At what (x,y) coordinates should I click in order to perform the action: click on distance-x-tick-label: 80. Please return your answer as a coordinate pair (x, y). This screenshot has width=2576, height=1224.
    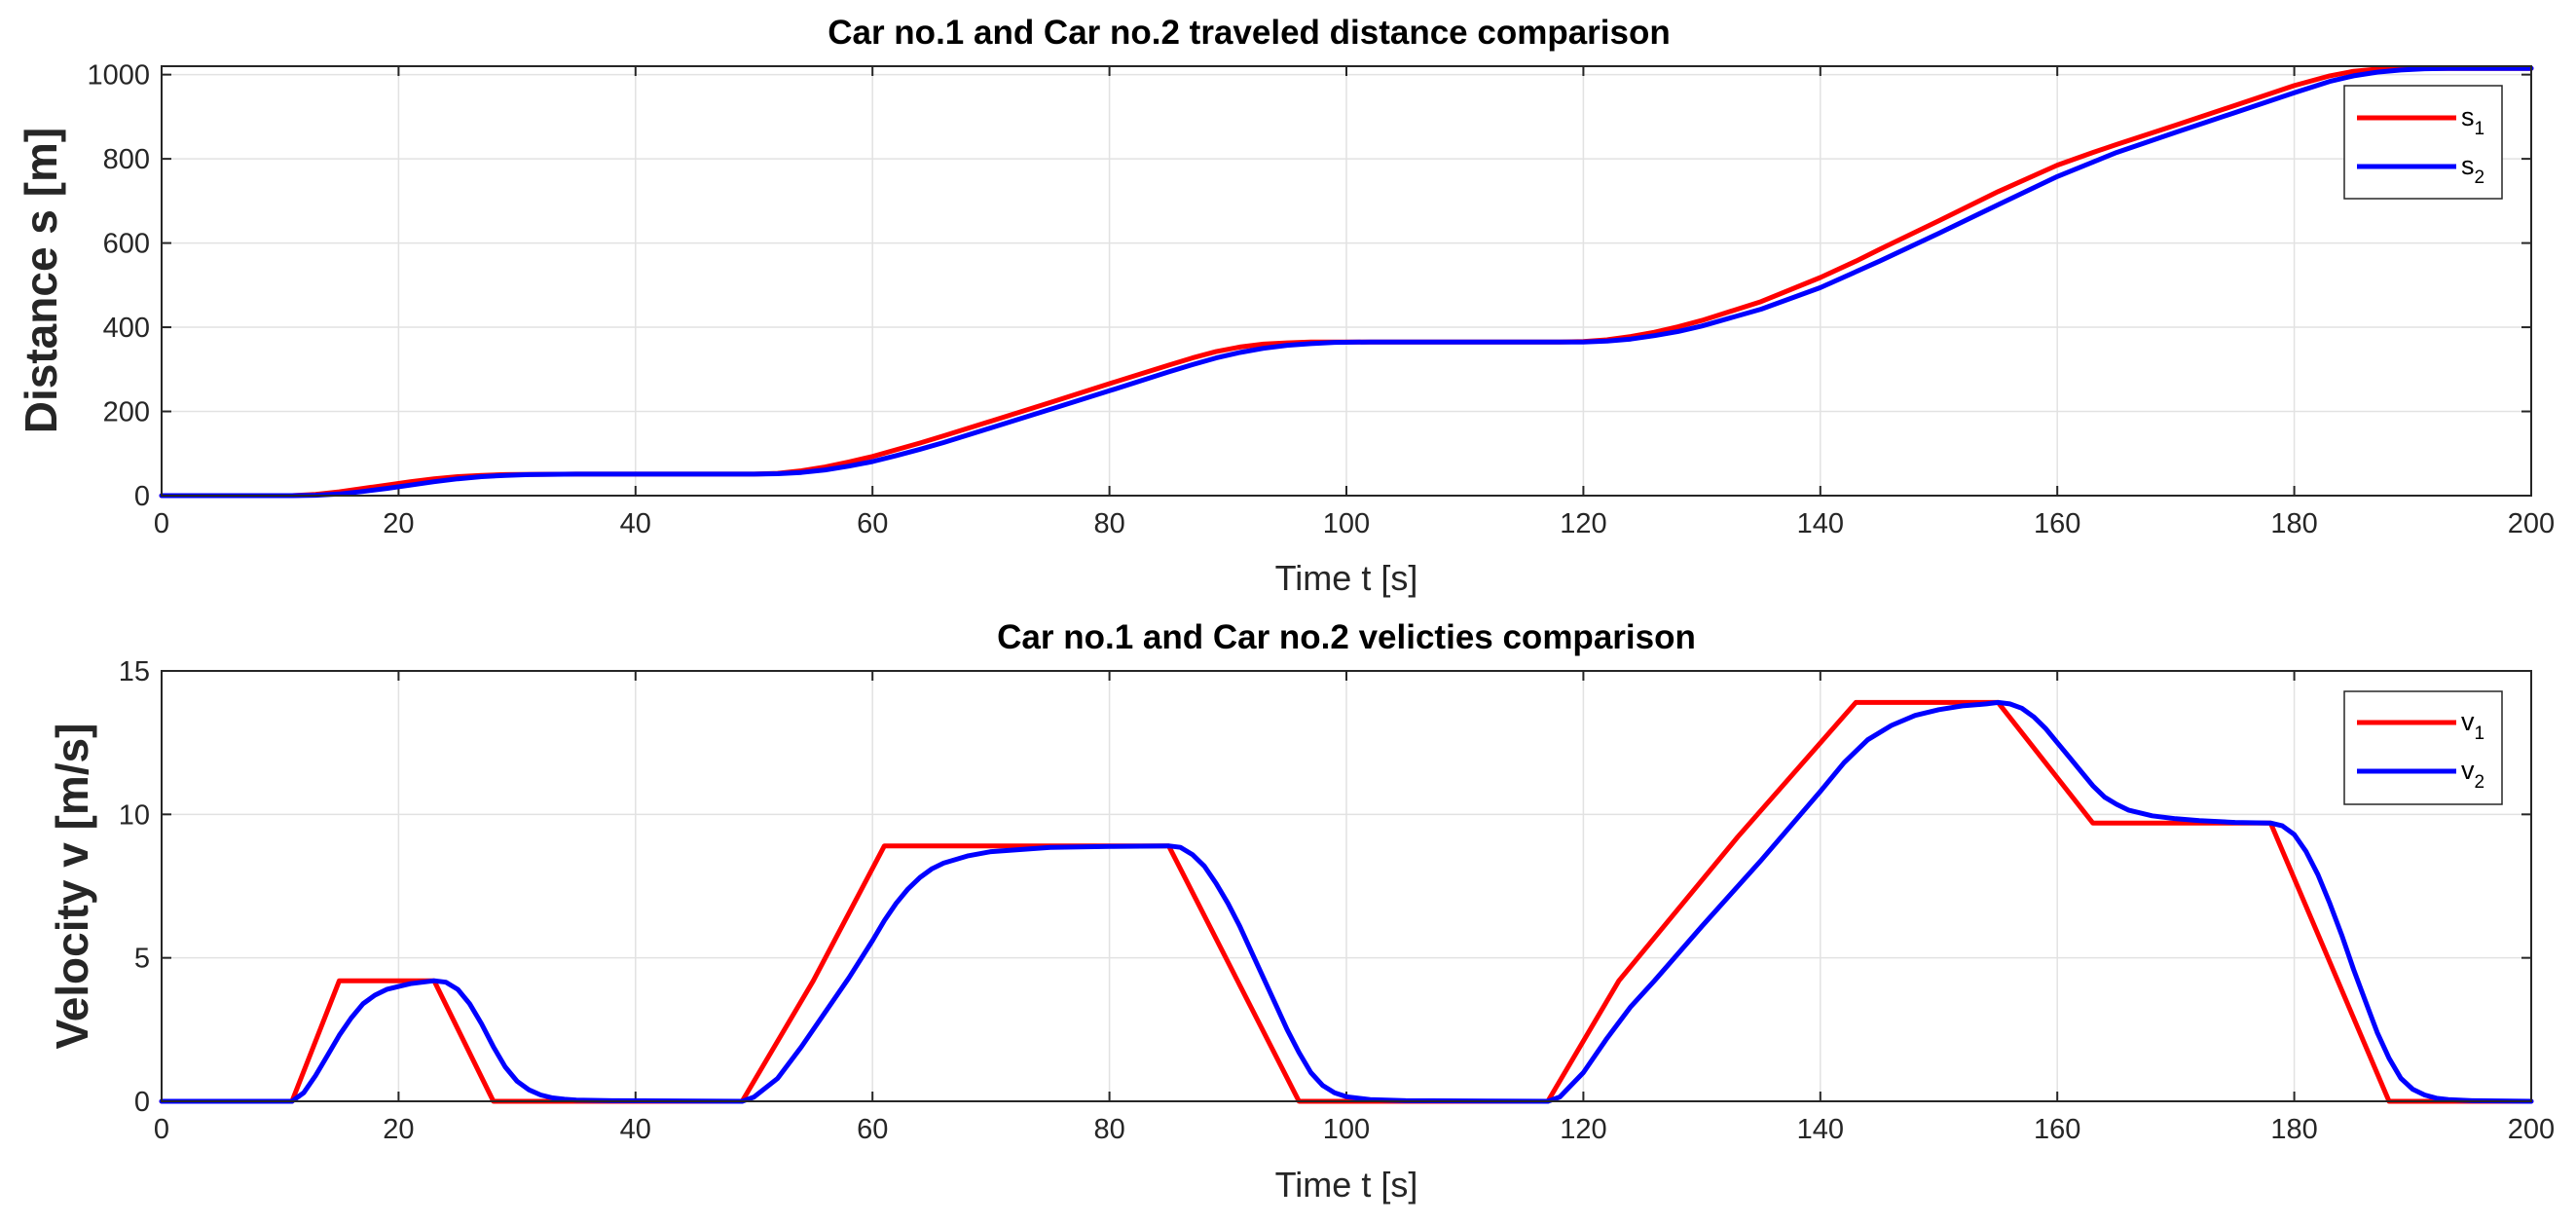
    Looking at the image, I should click on (1108, 523).